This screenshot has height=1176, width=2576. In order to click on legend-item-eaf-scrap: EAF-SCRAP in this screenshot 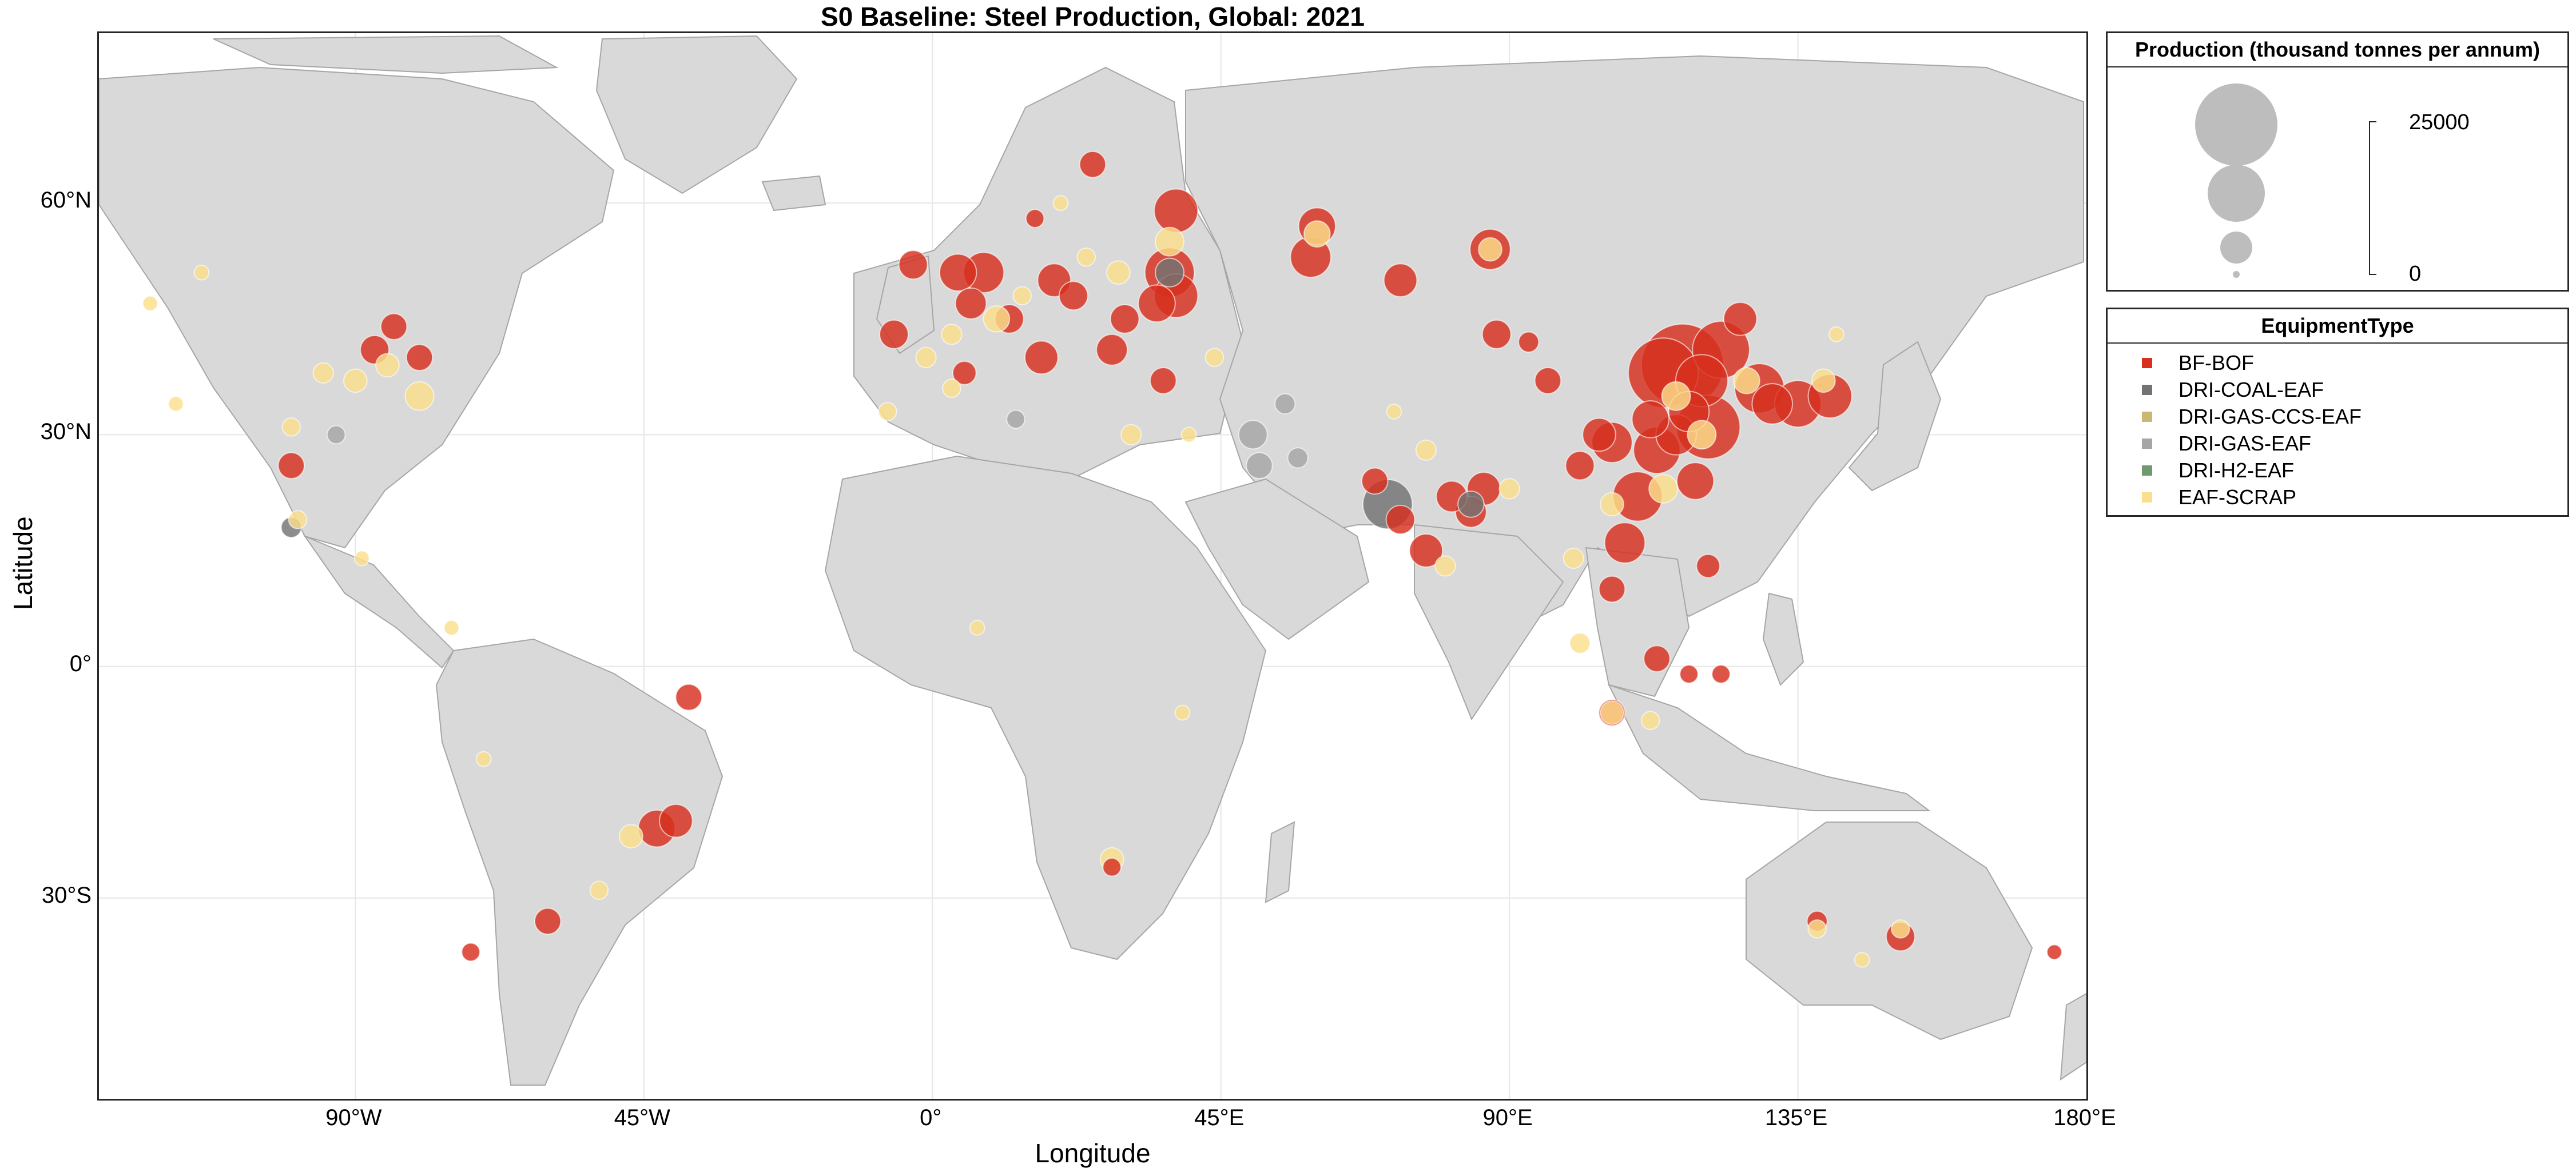, I will do `click(2337, 497)`.